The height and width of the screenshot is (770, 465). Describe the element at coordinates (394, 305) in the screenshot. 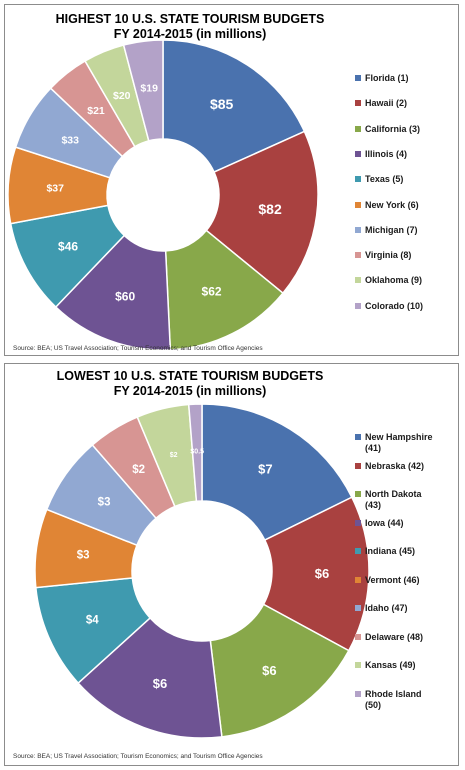

I see `legend-label: Colorado (10)` at that location.